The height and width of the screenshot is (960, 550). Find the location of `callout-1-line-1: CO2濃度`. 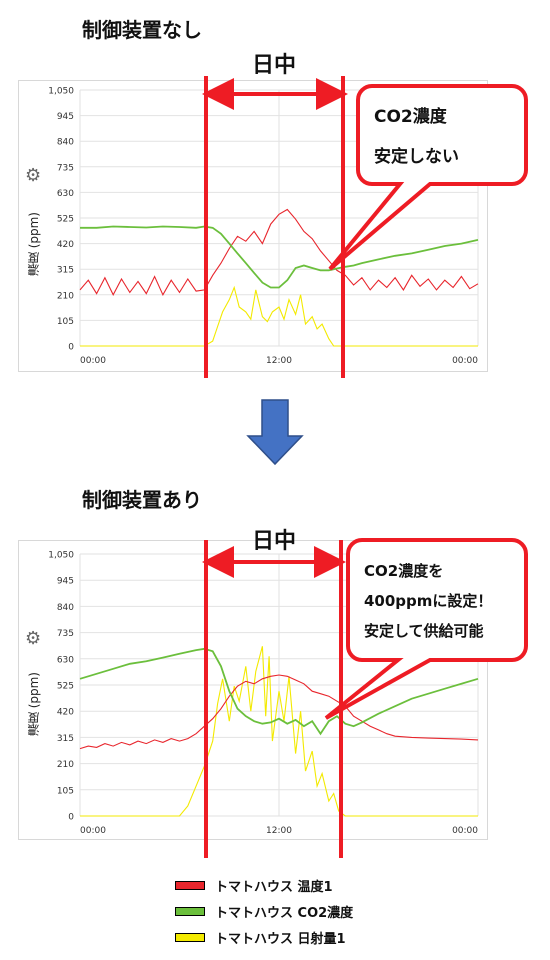

callout-1-line-1: CO2濃度 is located at coordinates (411, 116).